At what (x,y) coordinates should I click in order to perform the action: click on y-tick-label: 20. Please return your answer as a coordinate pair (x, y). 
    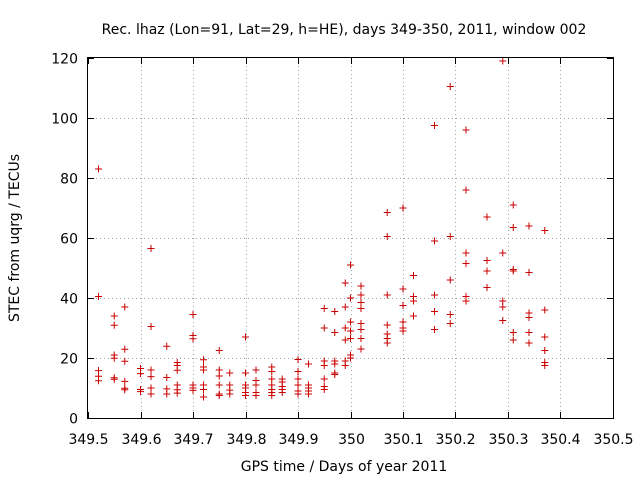
    Looking at the image, I should click on (69, 360).